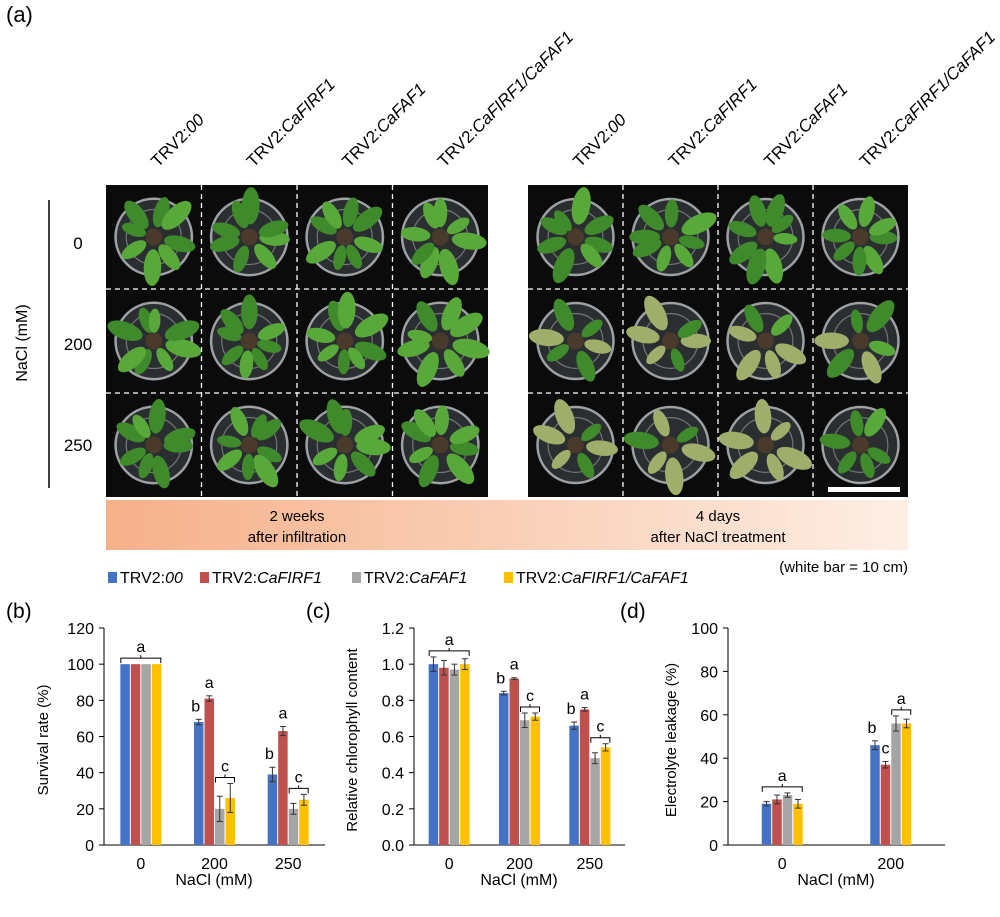  Describe the element at coordinates (393, 774) in the screenshot. I see `y-tick-label: 0.4` at that location.